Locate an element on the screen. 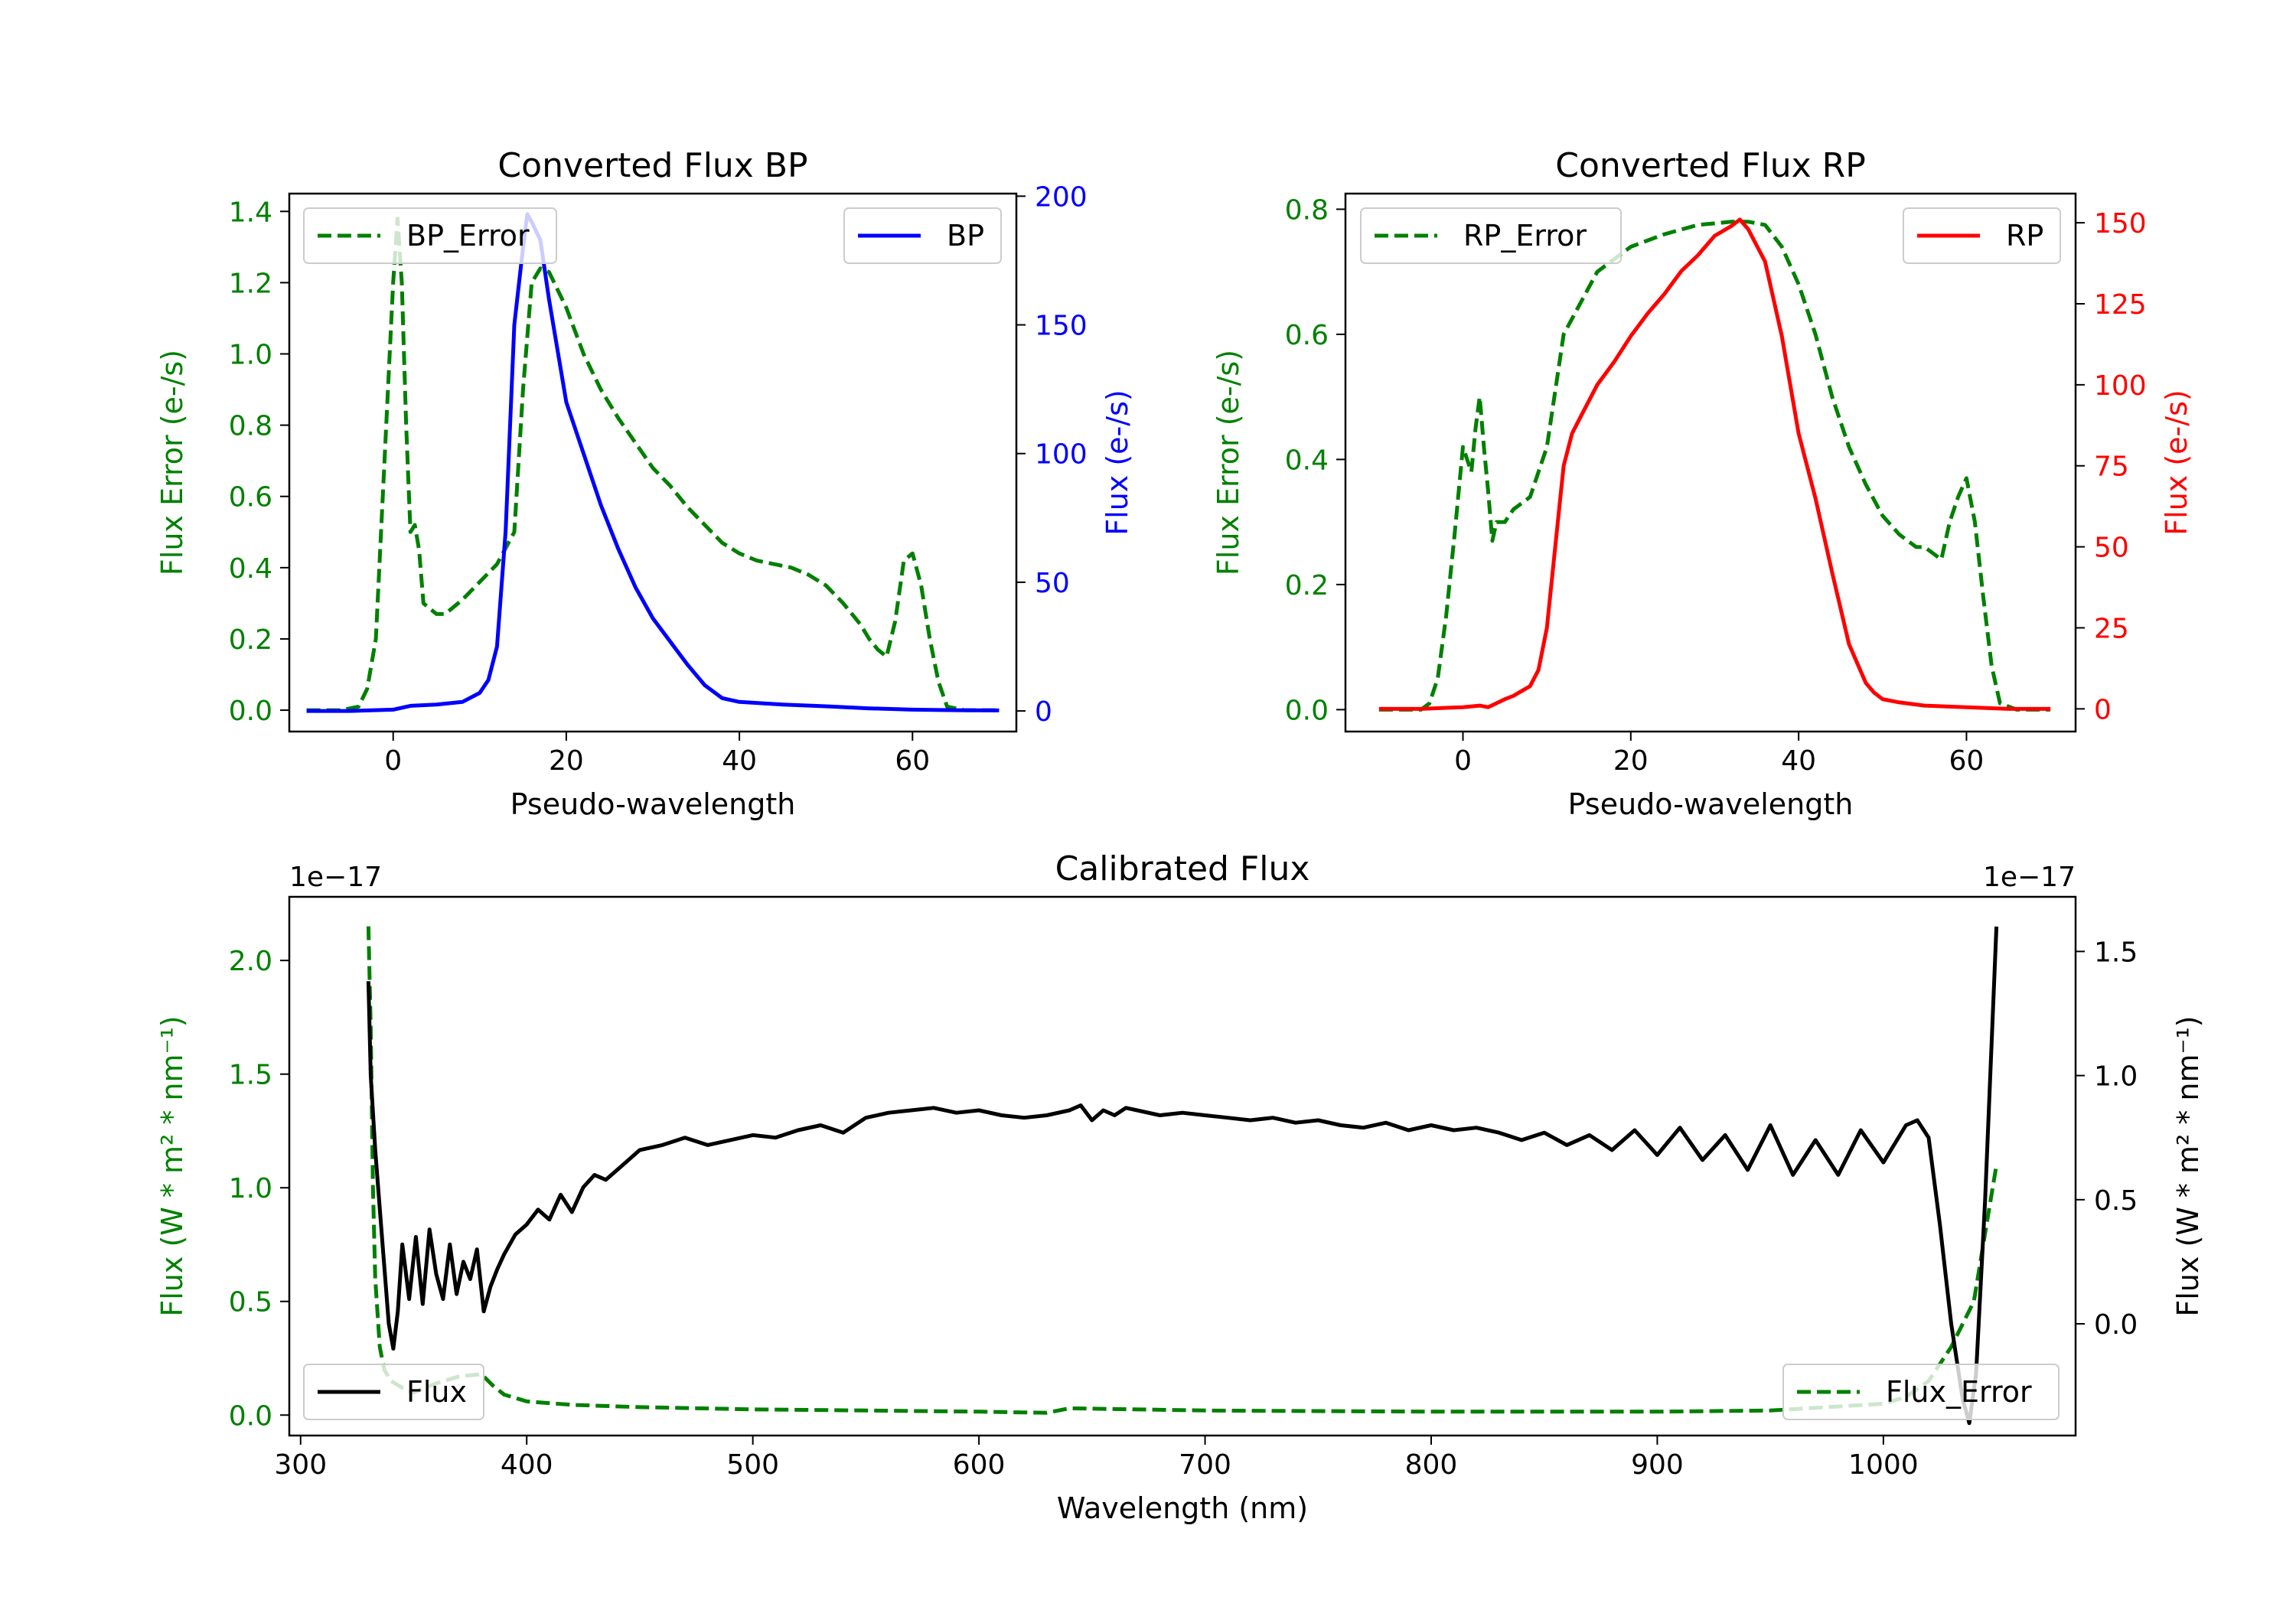  x-tick-label: 300 is located at coordinates (300, 1465).